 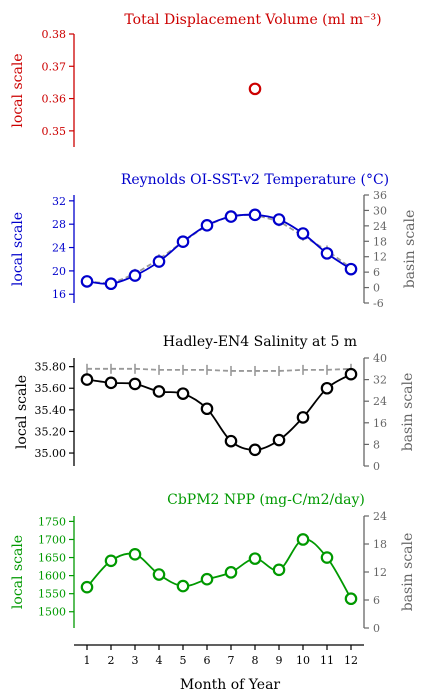 I want to click on left-tick-label: 1650, so click(x=52, y=558).